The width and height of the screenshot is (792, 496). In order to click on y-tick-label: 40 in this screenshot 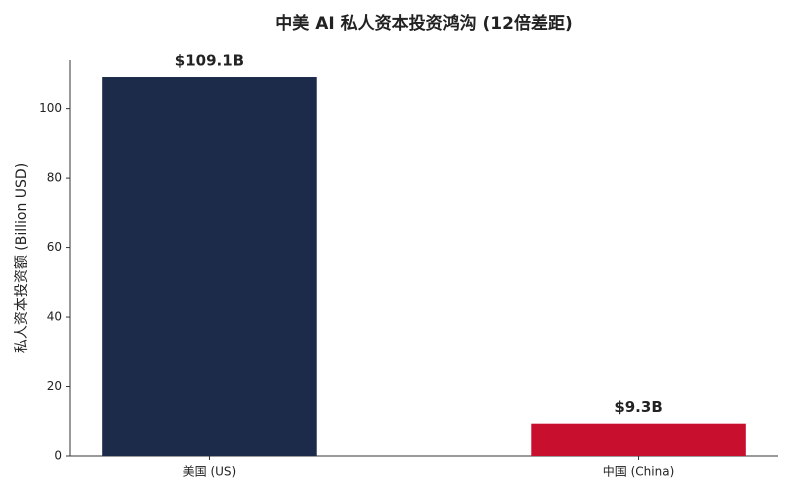, I will do `click(54, 317)`.